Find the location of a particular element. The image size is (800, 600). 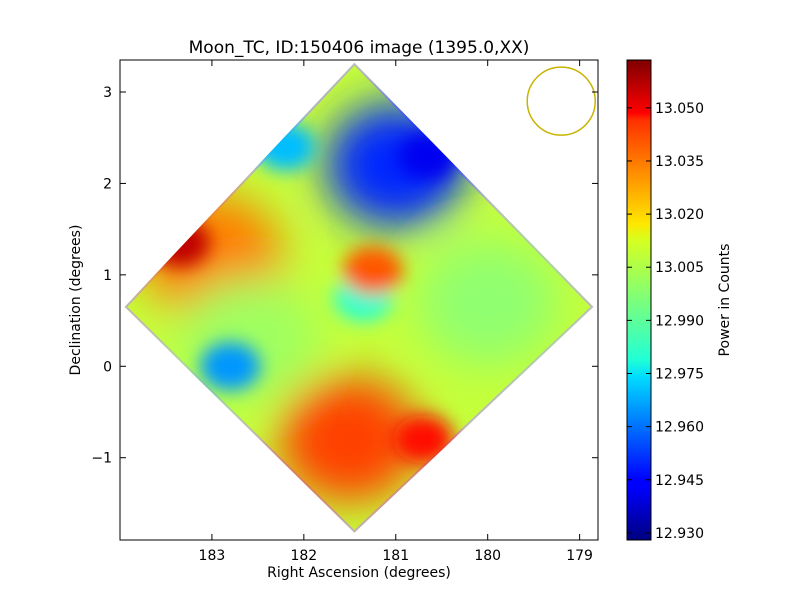

x-tick-label: 182 is located at coordinates (303, 556).